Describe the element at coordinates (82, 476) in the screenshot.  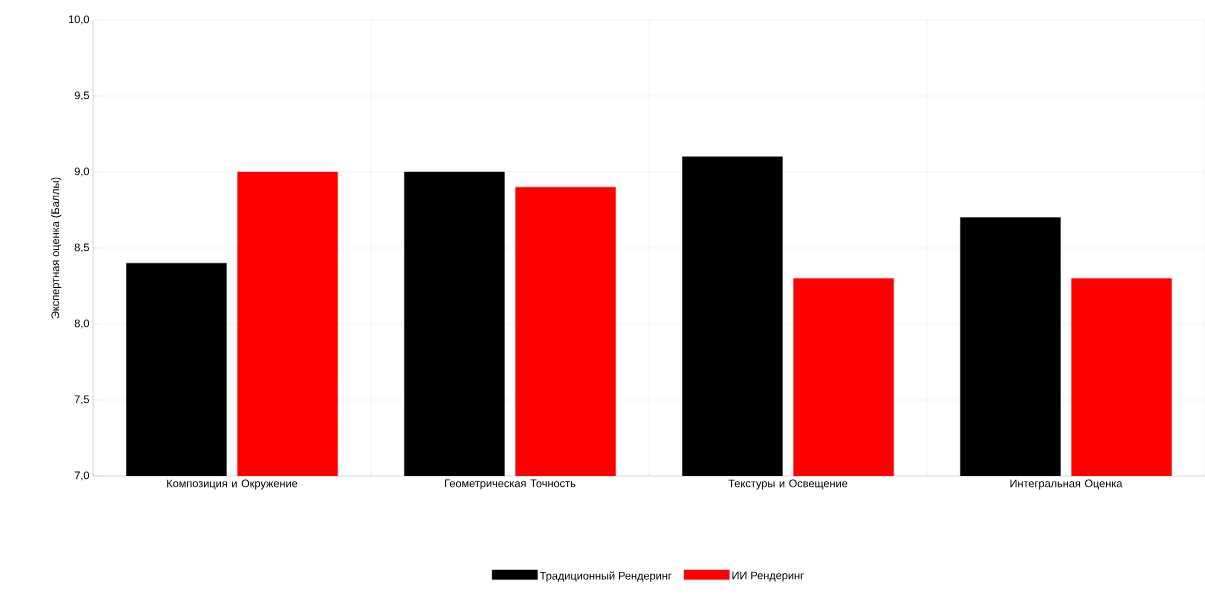
I see `y-tick-label: 7,0` at that location.